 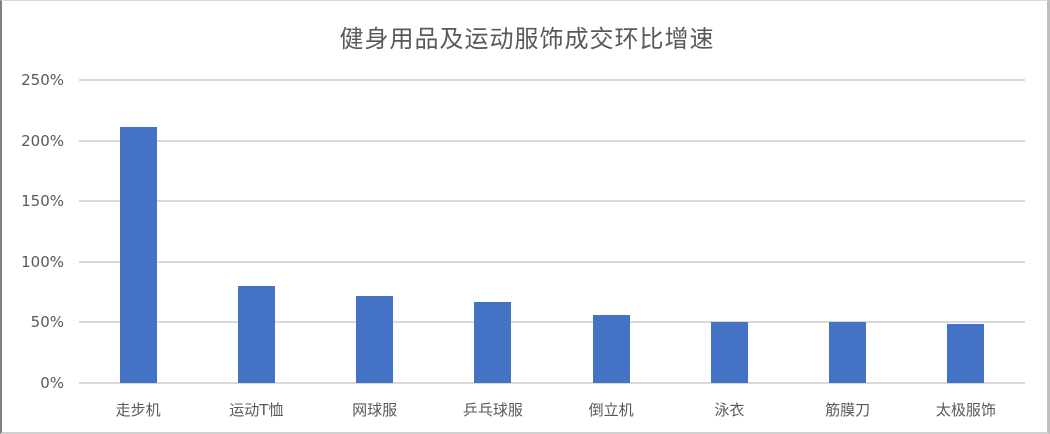 What do you see at coordinates (965, 410) in the screenshot?
I see `x-tick-label: 太极服饰` at bounding box center [965, 410].